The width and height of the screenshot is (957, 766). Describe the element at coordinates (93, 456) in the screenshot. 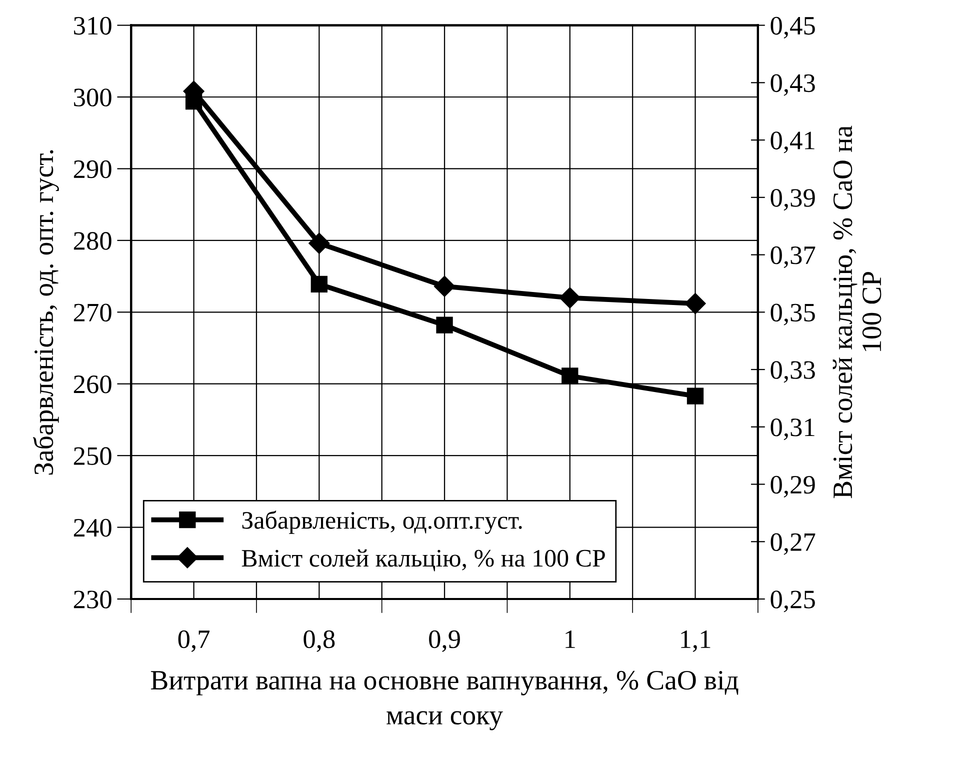

I see `y-tick-label: 250` at that location.